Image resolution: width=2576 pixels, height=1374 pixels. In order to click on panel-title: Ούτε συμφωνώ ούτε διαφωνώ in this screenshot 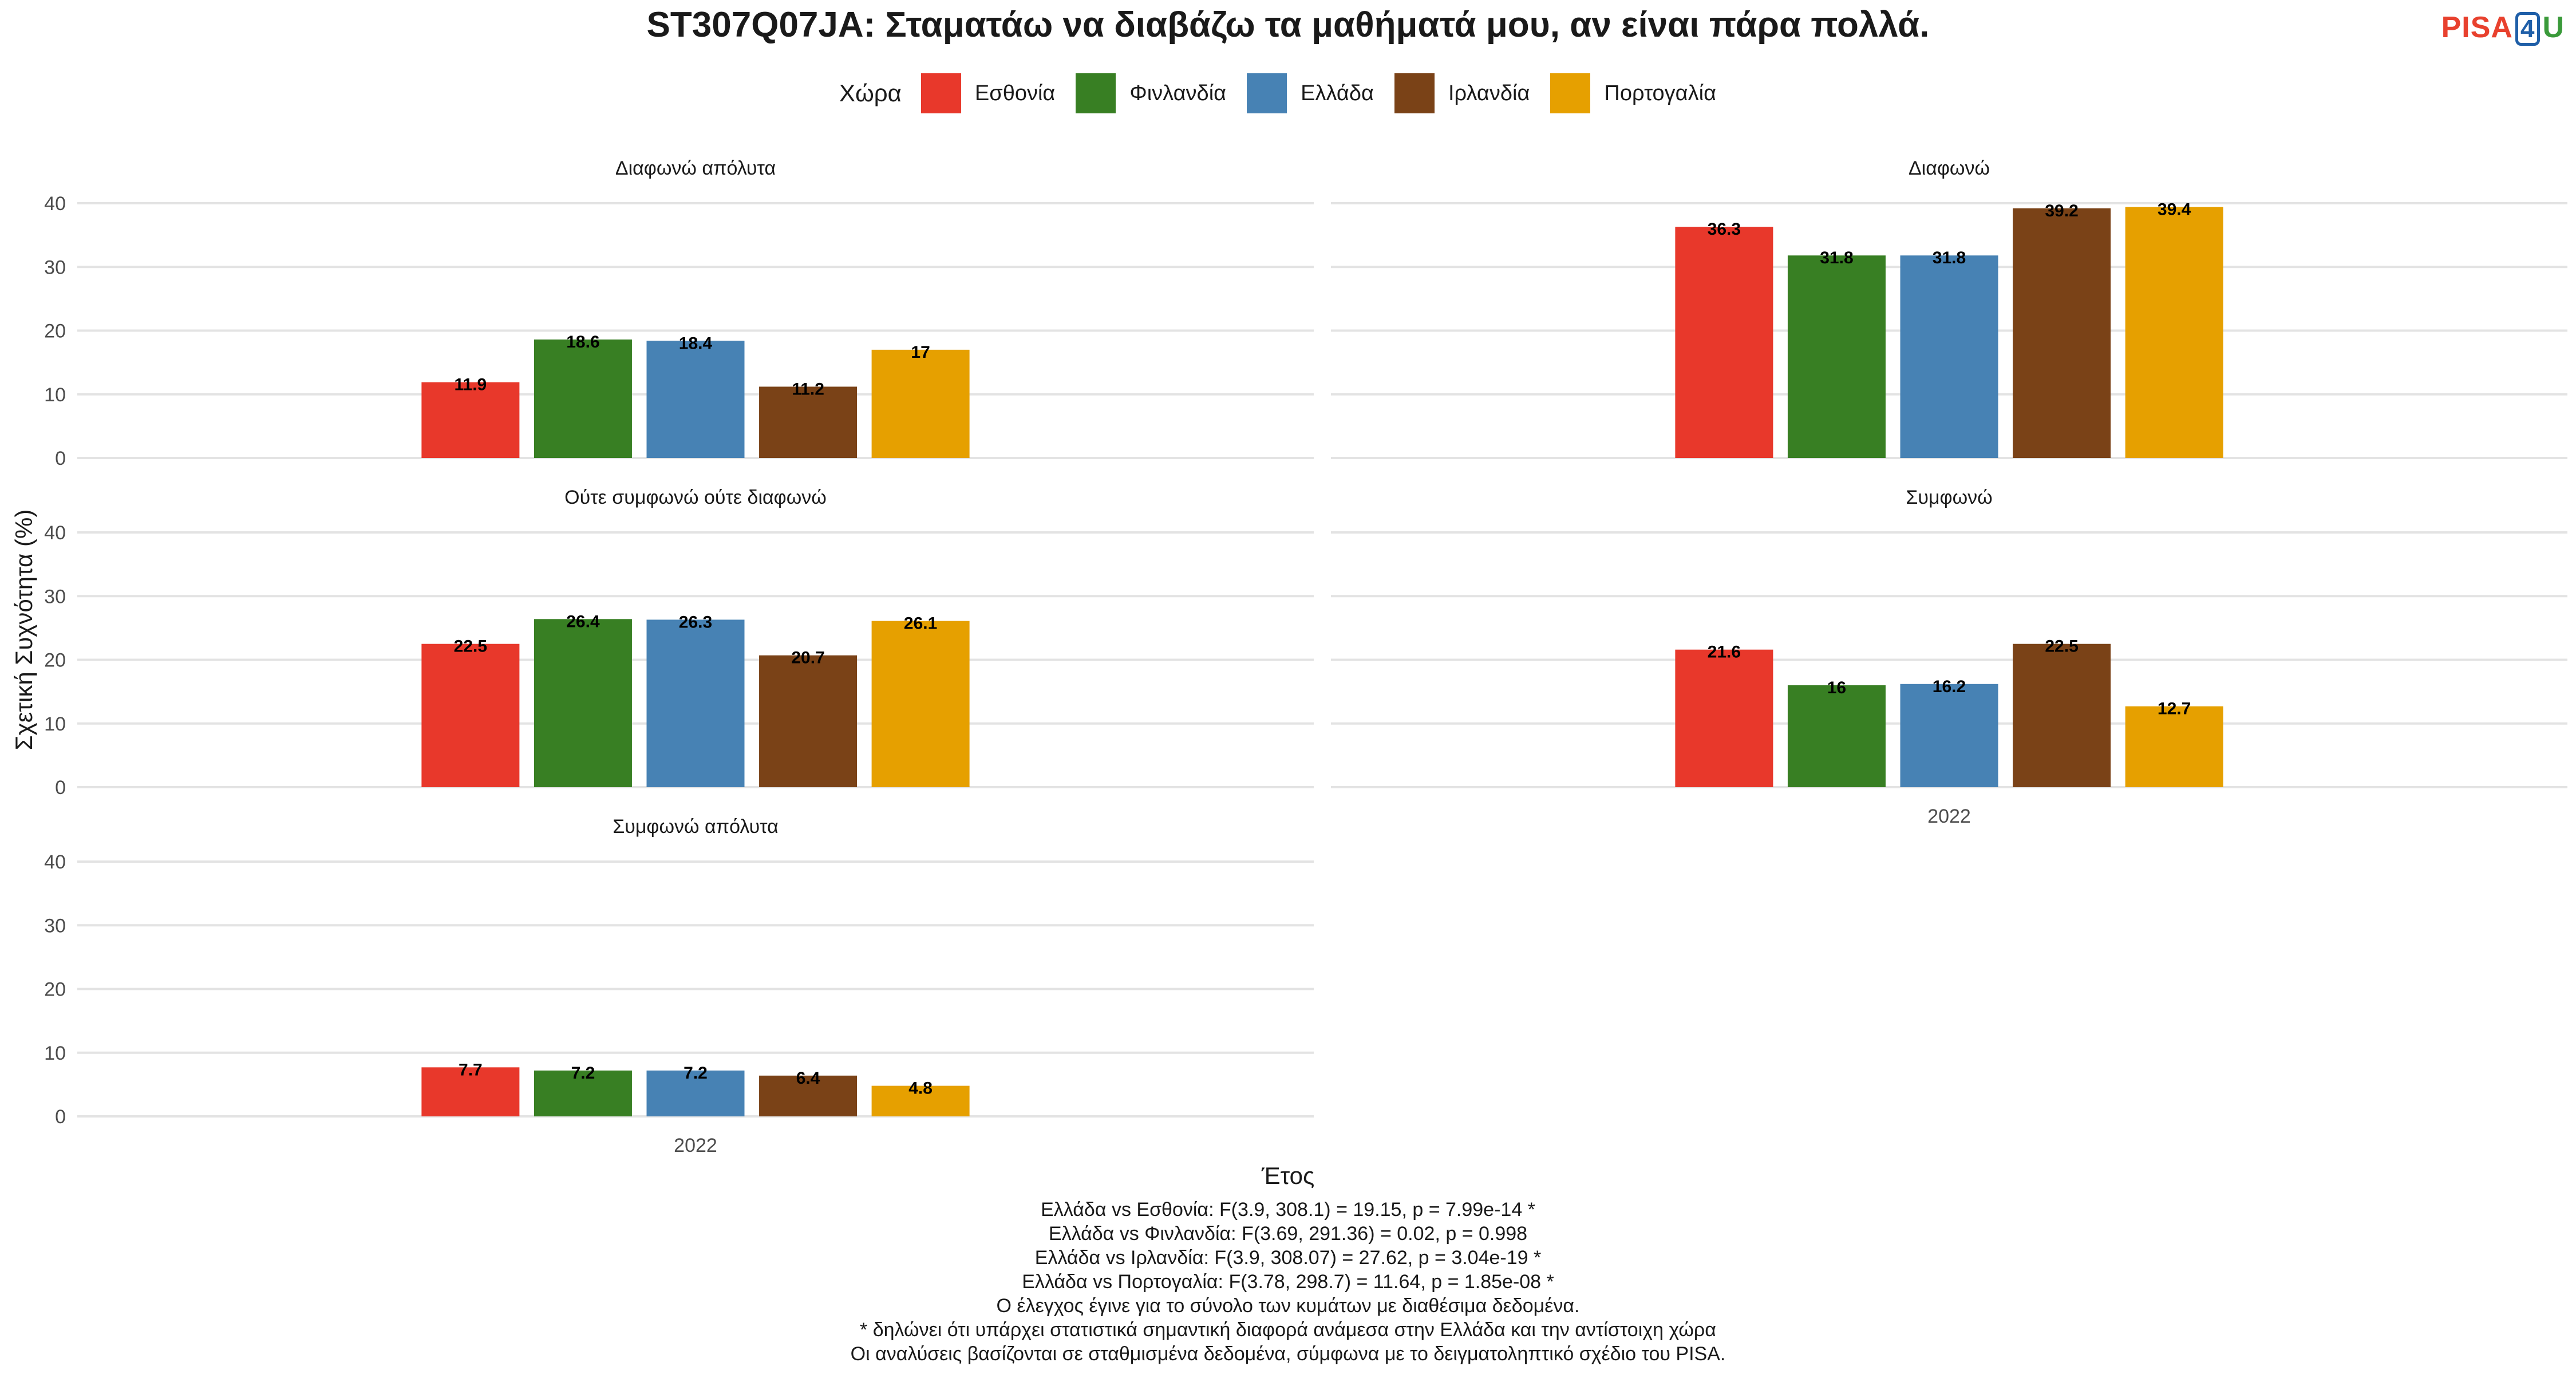, I will do `click(695, 497)`.